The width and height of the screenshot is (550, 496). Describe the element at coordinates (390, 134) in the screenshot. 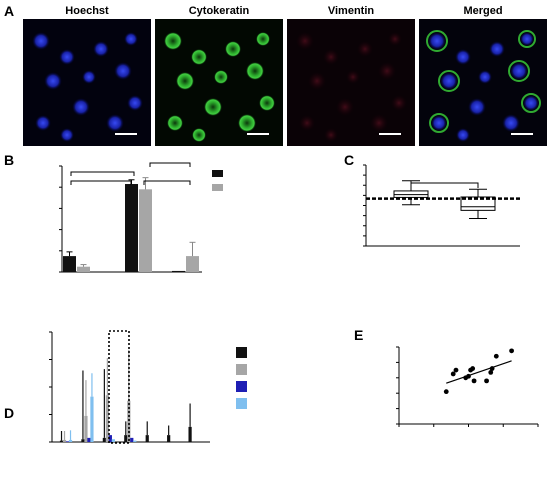

I see `scale-bar-vimentin` at that location.